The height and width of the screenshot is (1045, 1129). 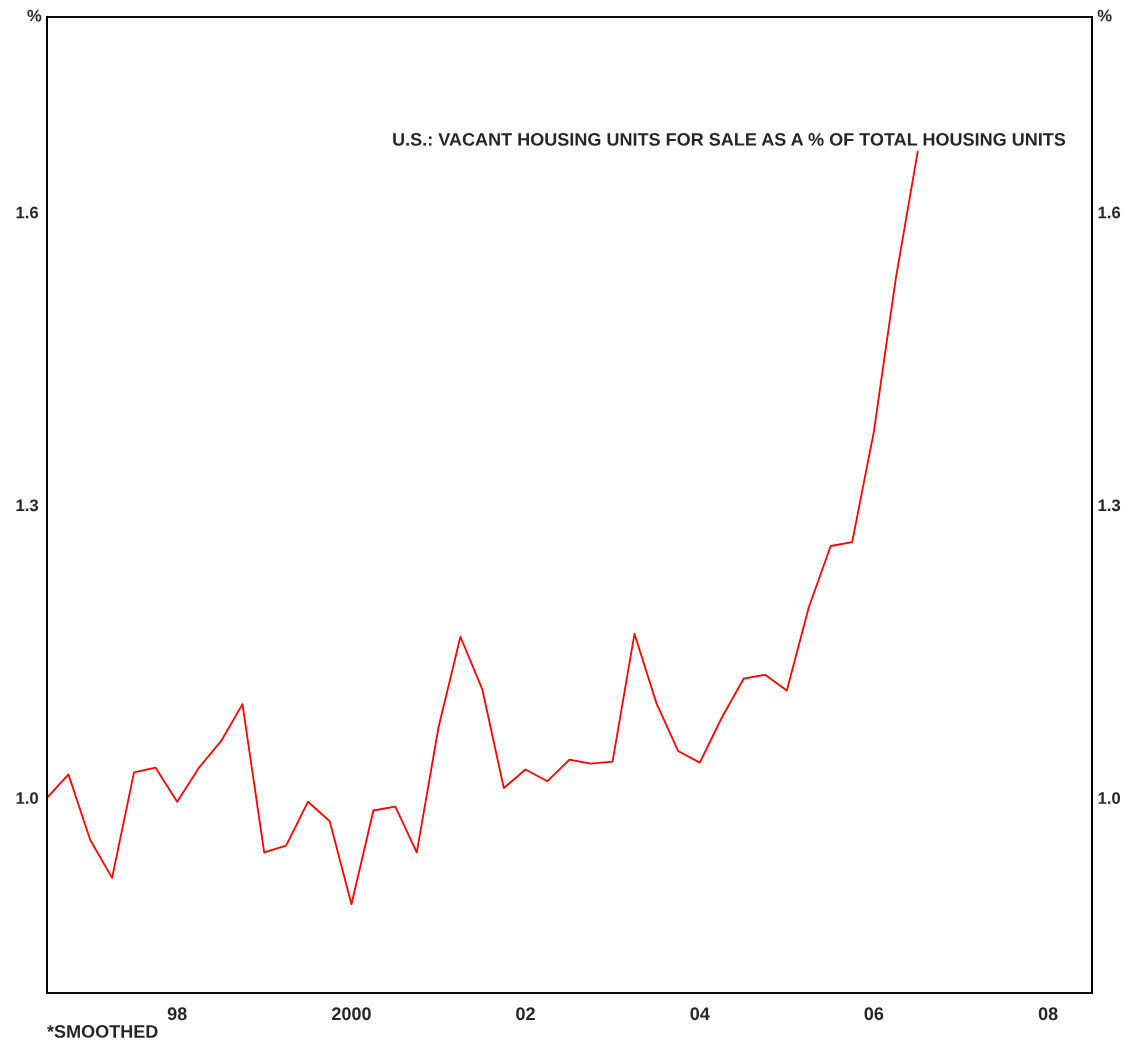 I want to click on x-tick-label: 08, so click(x=1048, y=1014).